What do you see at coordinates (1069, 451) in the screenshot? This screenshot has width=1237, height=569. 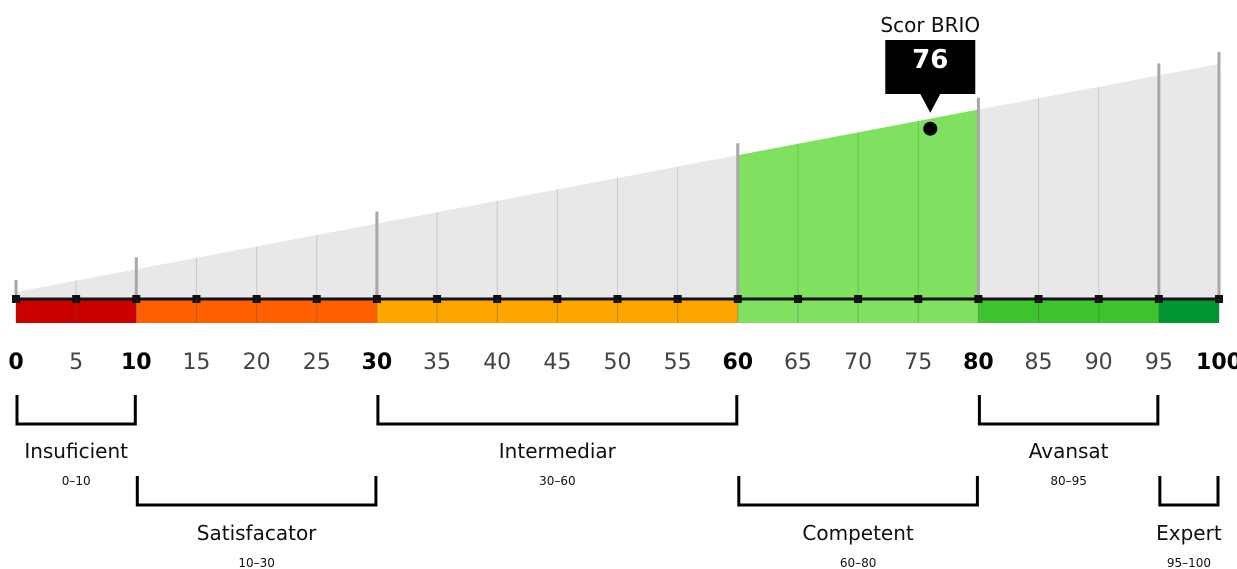 I see `category-name: Avansat` at bounding box center [1069, 451].